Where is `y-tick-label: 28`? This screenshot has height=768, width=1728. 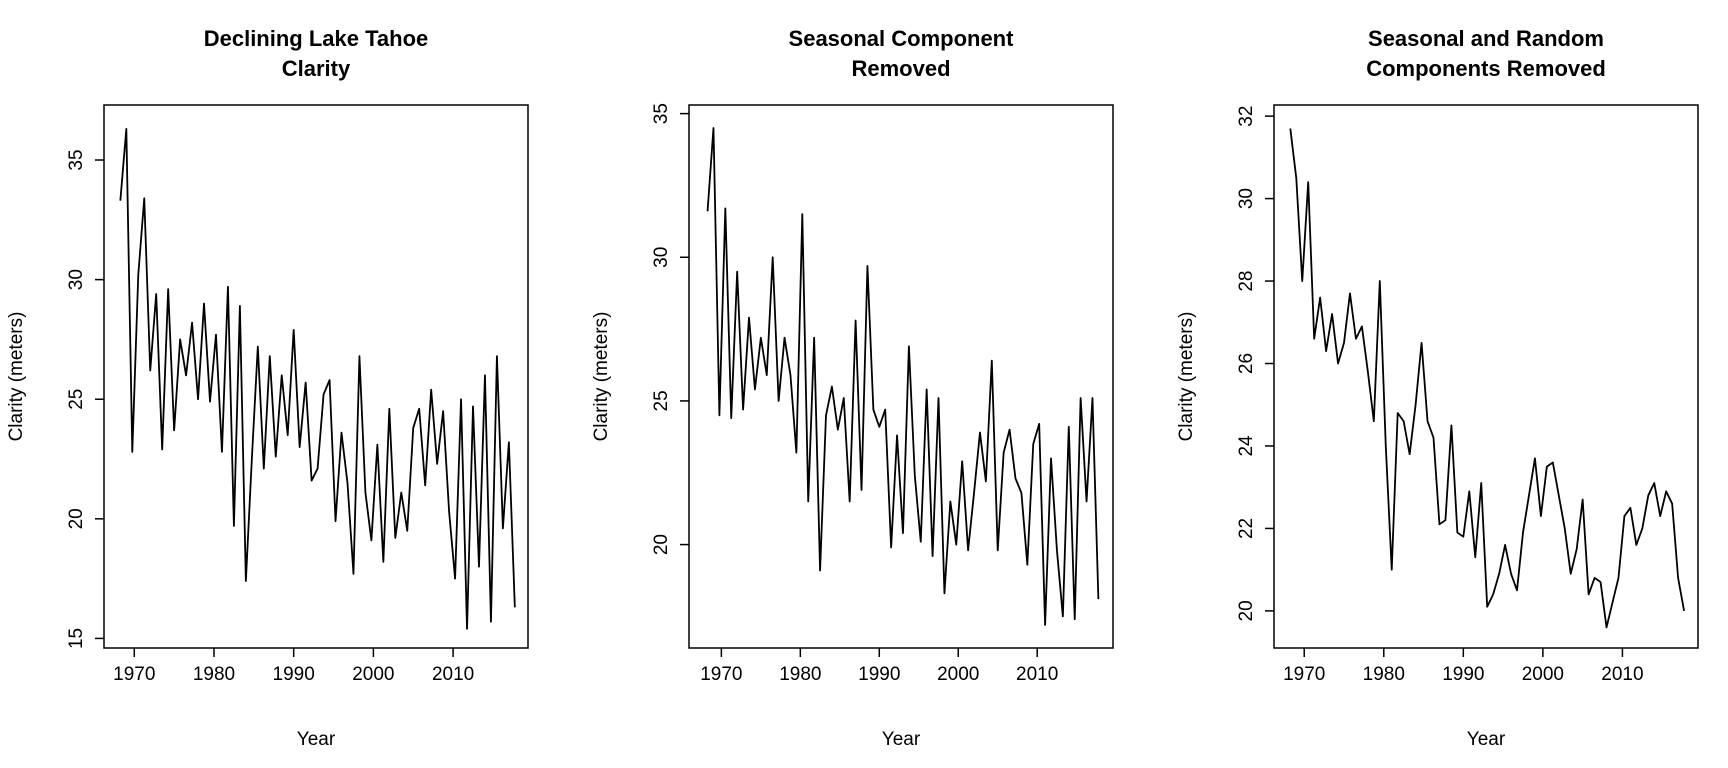 y-tick-label: 28 is located at coordinates (1246, 280).